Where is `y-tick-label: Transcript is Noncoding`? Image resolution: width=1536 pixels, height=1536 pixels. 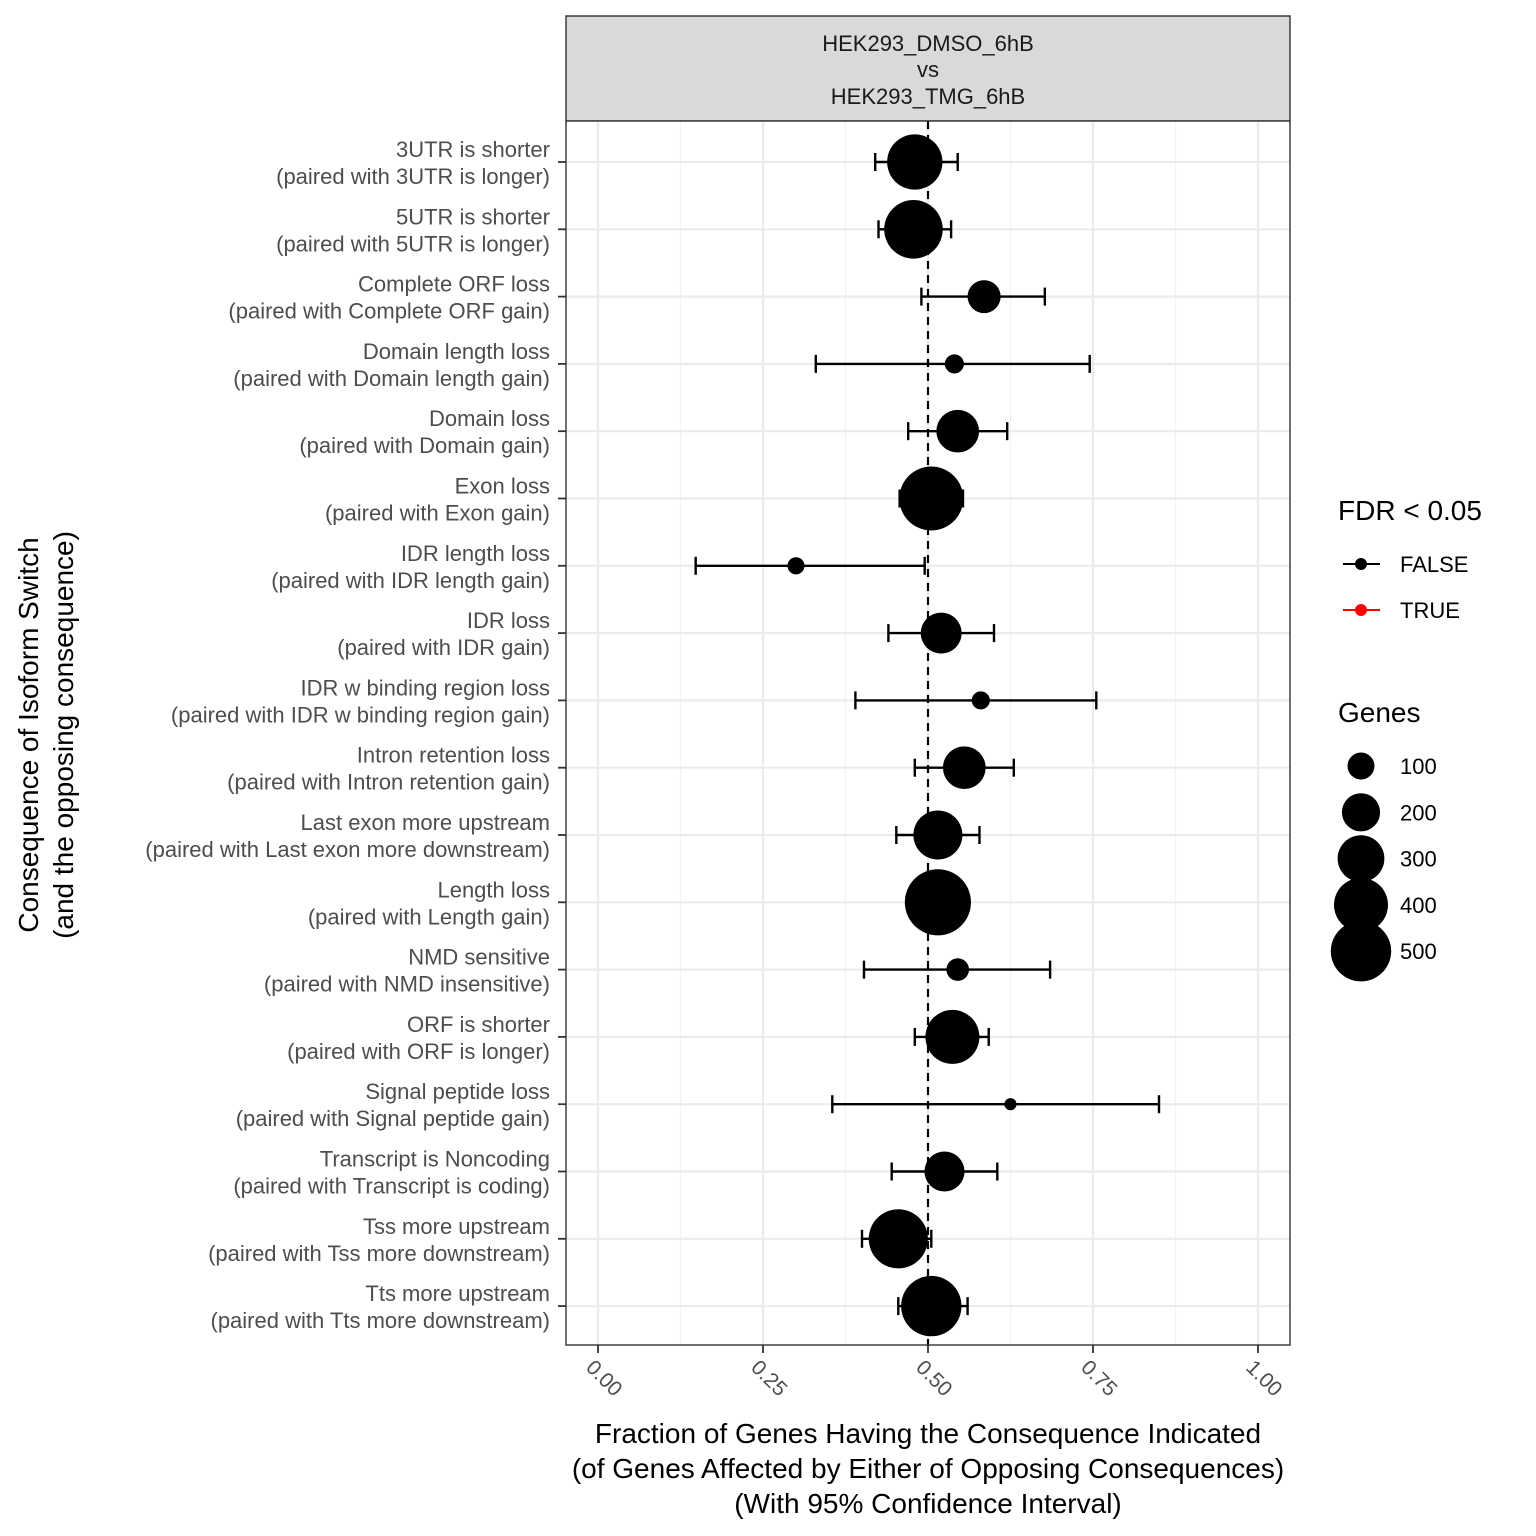
y-tick-label: Transcript is Noncoding is located at coordinates (435, 1159).